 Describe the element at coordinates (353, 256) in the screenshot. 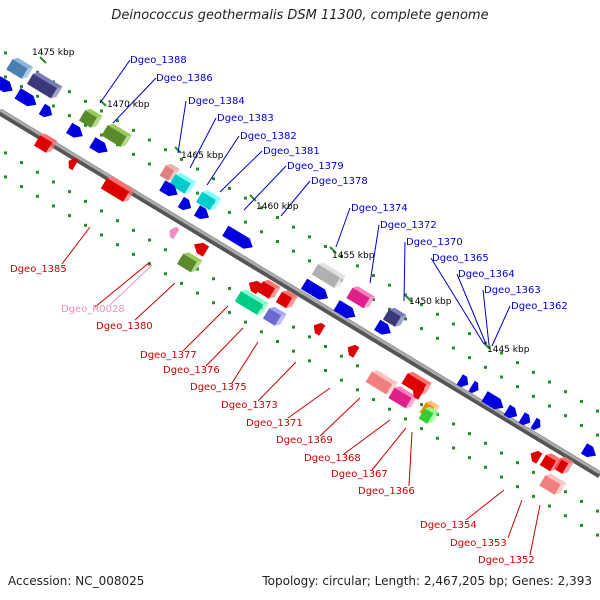

I see `tick-label: 1455 kbp` at that location.